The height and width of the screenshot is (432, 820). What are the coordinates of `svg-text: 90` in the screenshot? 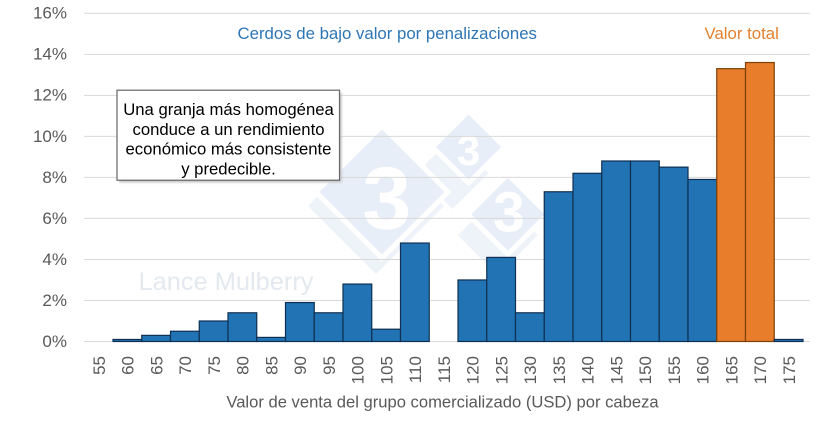 It's located at (300, 365).